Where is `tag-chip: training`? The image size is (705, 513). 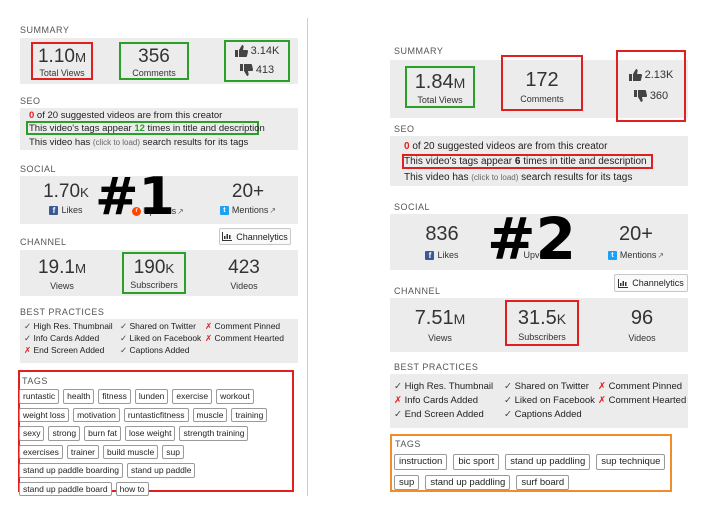 tag-chip: training is located at coordinates (249, 414).